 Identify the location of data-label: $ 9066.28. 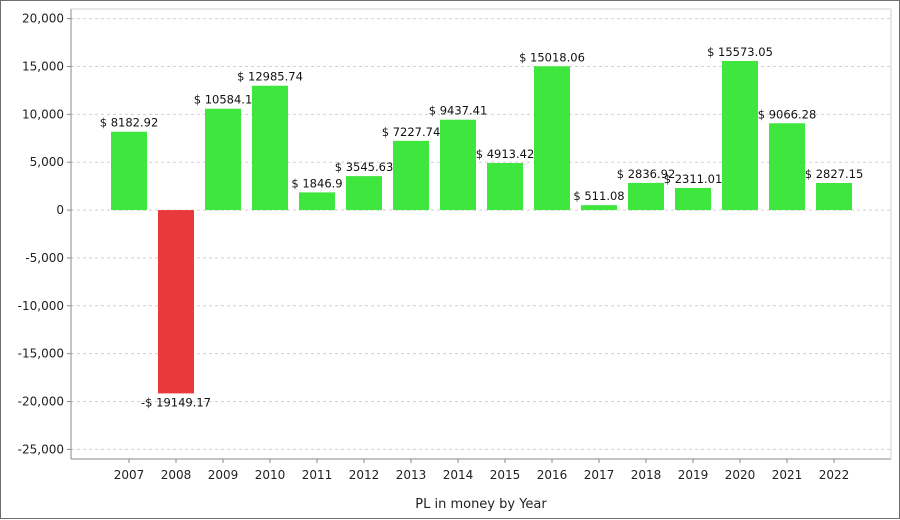
(787, 114).